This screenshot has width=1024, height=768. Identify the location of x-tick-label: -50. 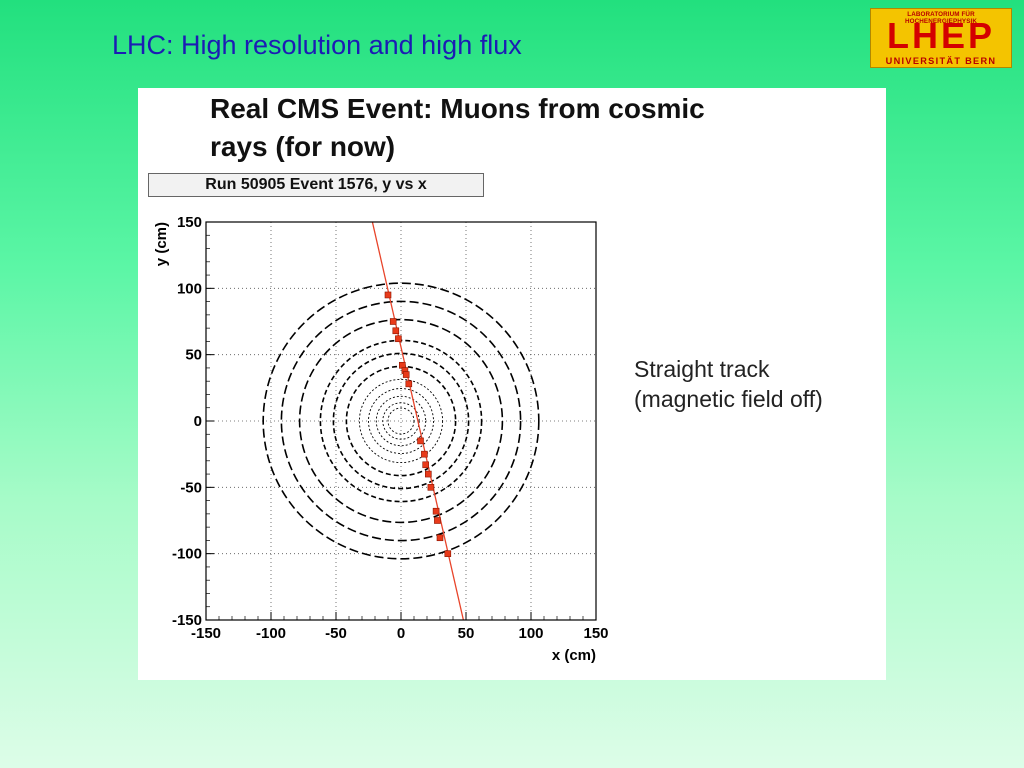
(336, 633).